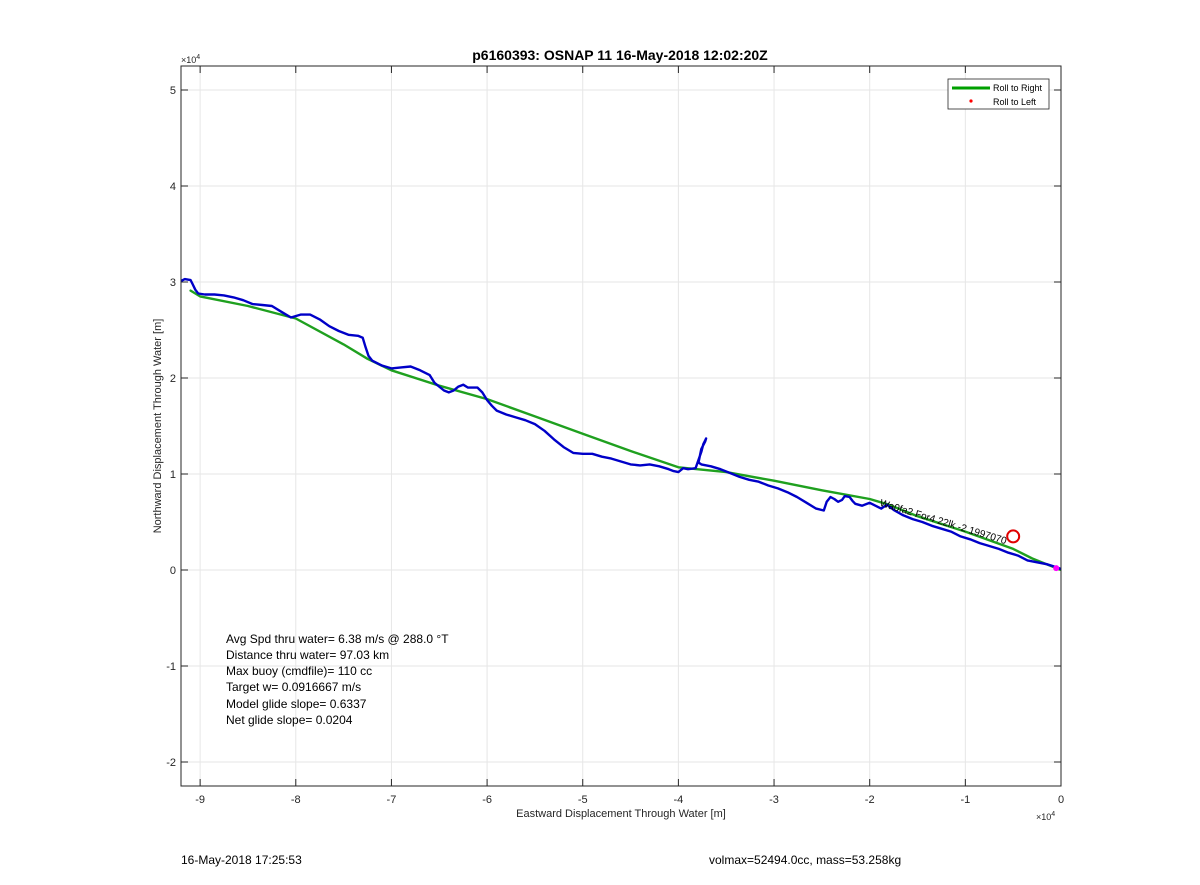  I want to click on legend-box, so click(998, 94).